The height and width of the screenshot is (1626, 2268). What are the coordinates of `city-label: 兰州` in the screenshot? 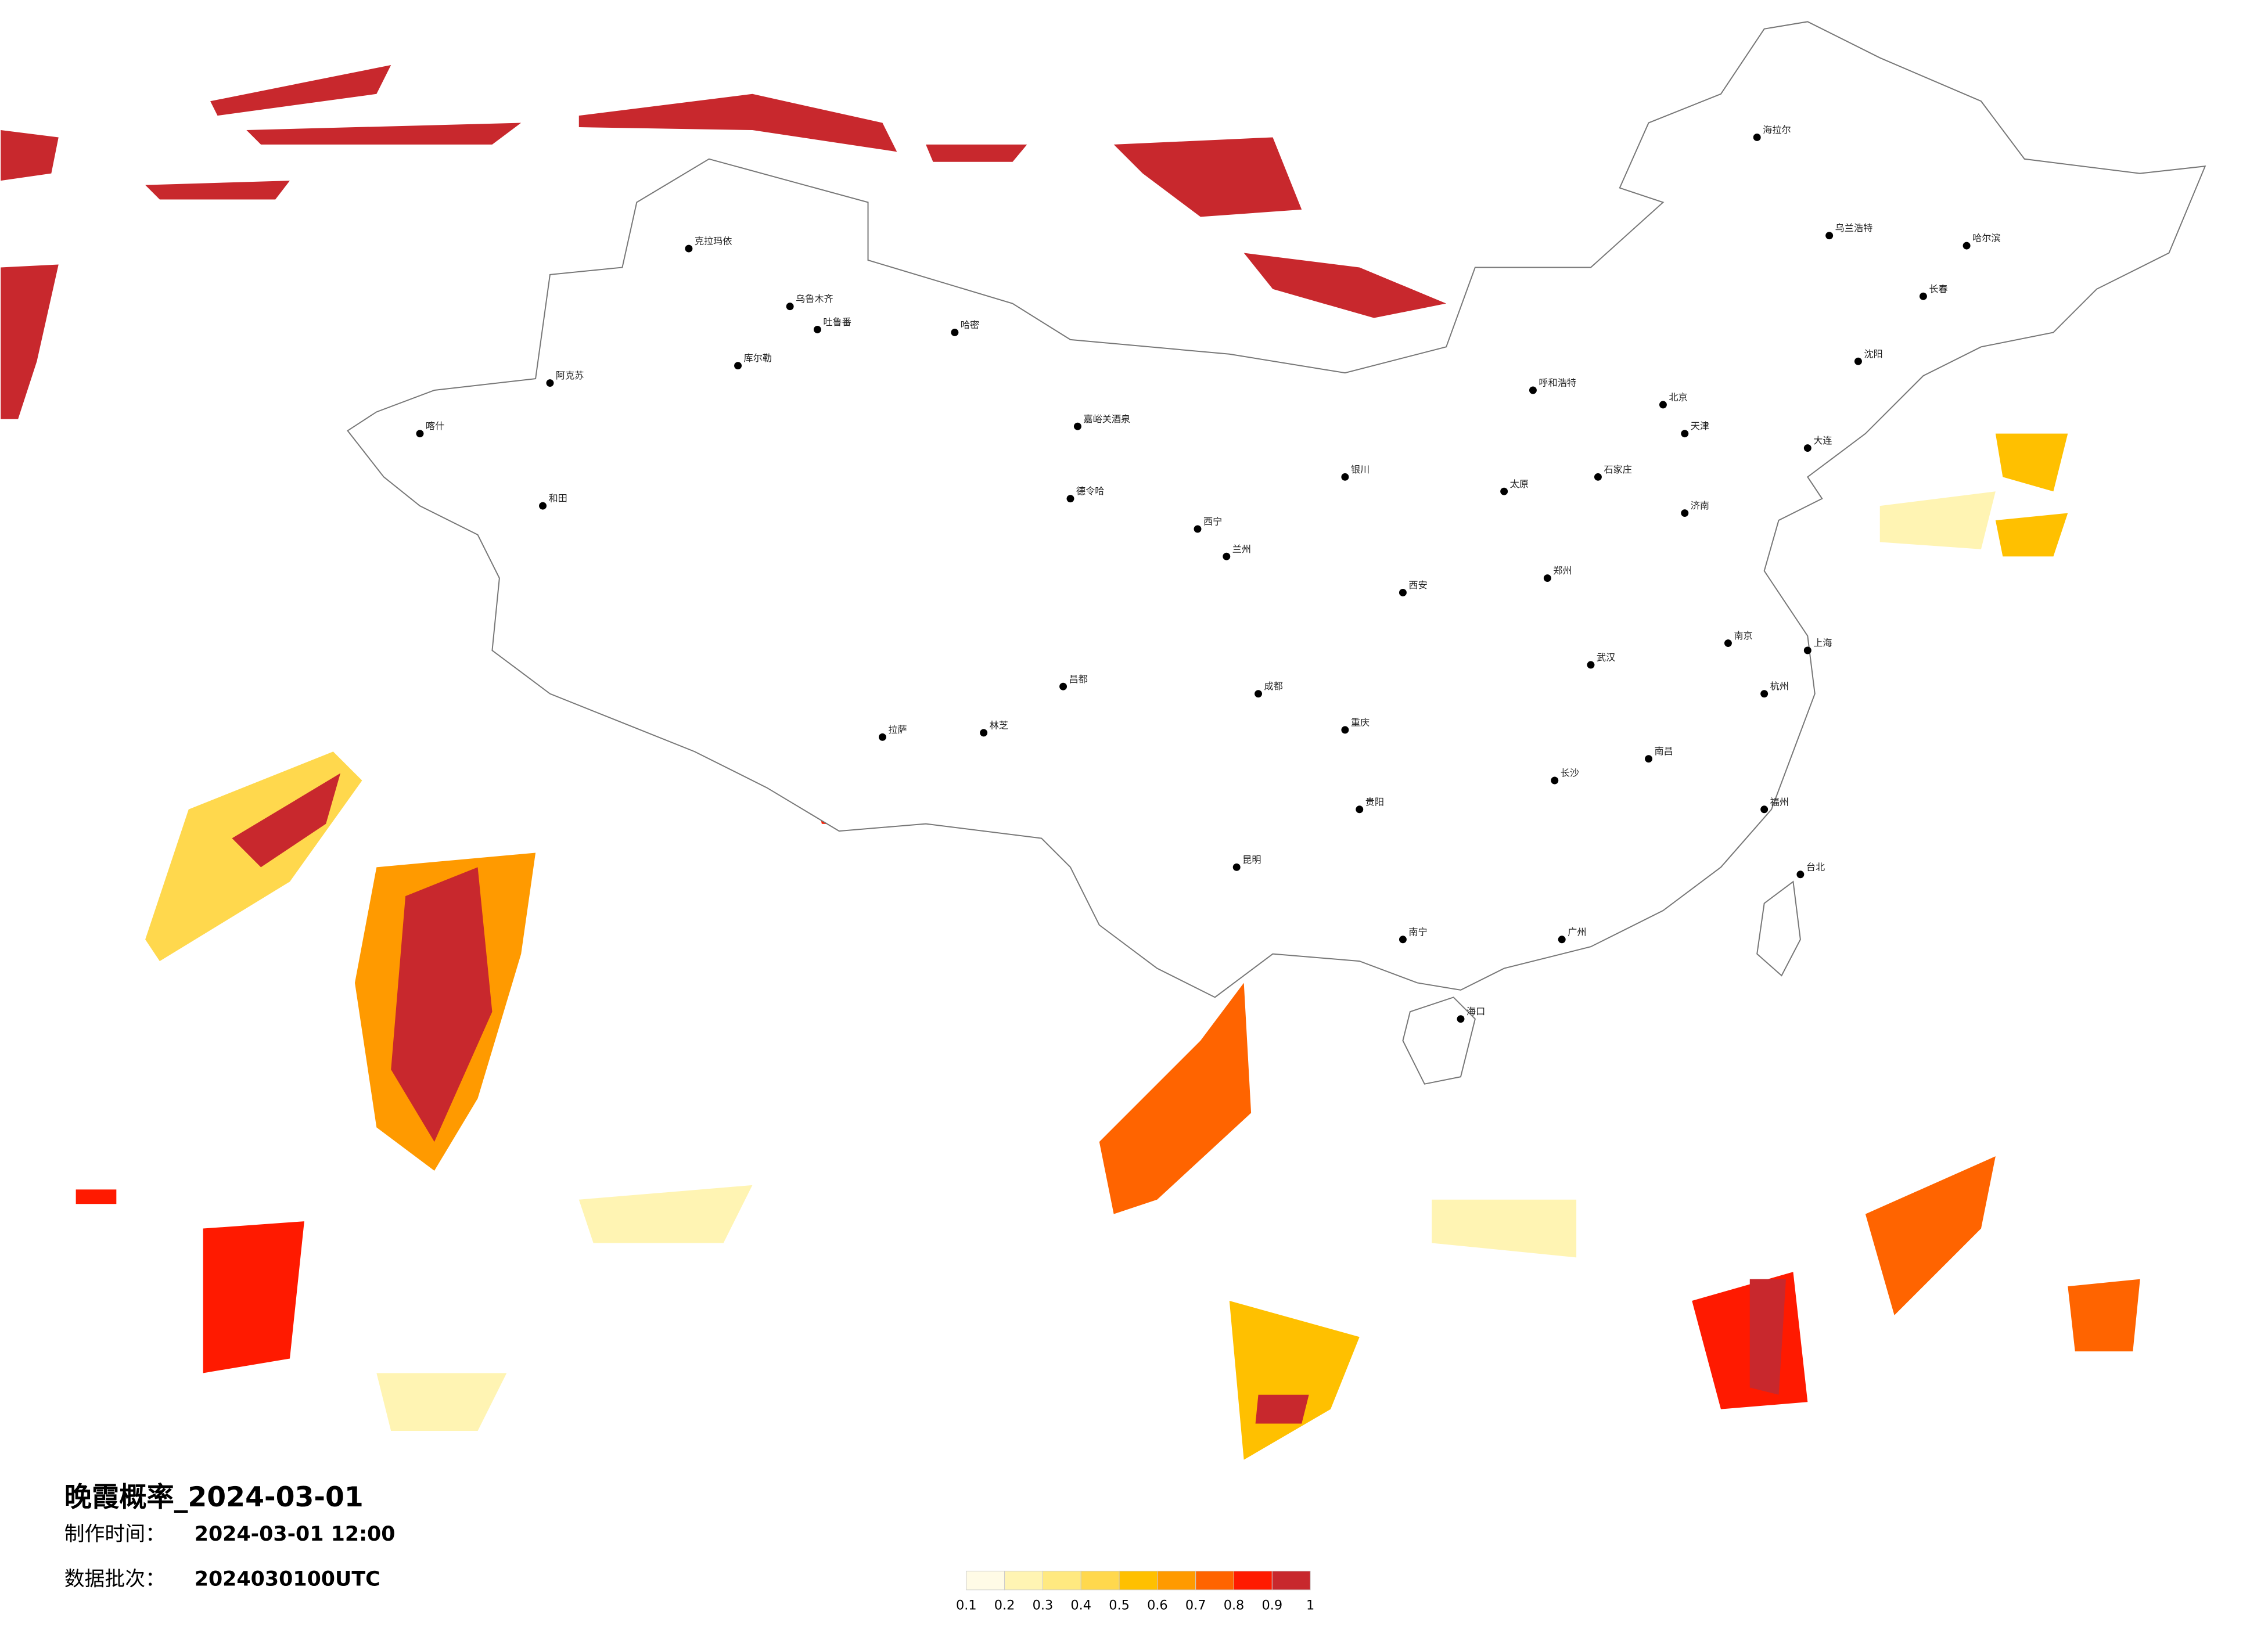 It's located at (1241, 549).